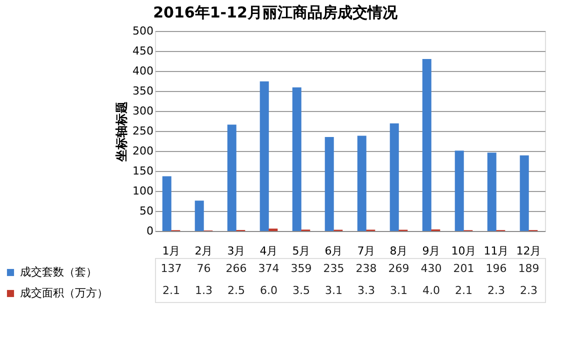 This screenshot has width=561, height=355. Describe the element at coordinates (150, 231) in the screenshot. I see `y-tick-label: 0` at that location.